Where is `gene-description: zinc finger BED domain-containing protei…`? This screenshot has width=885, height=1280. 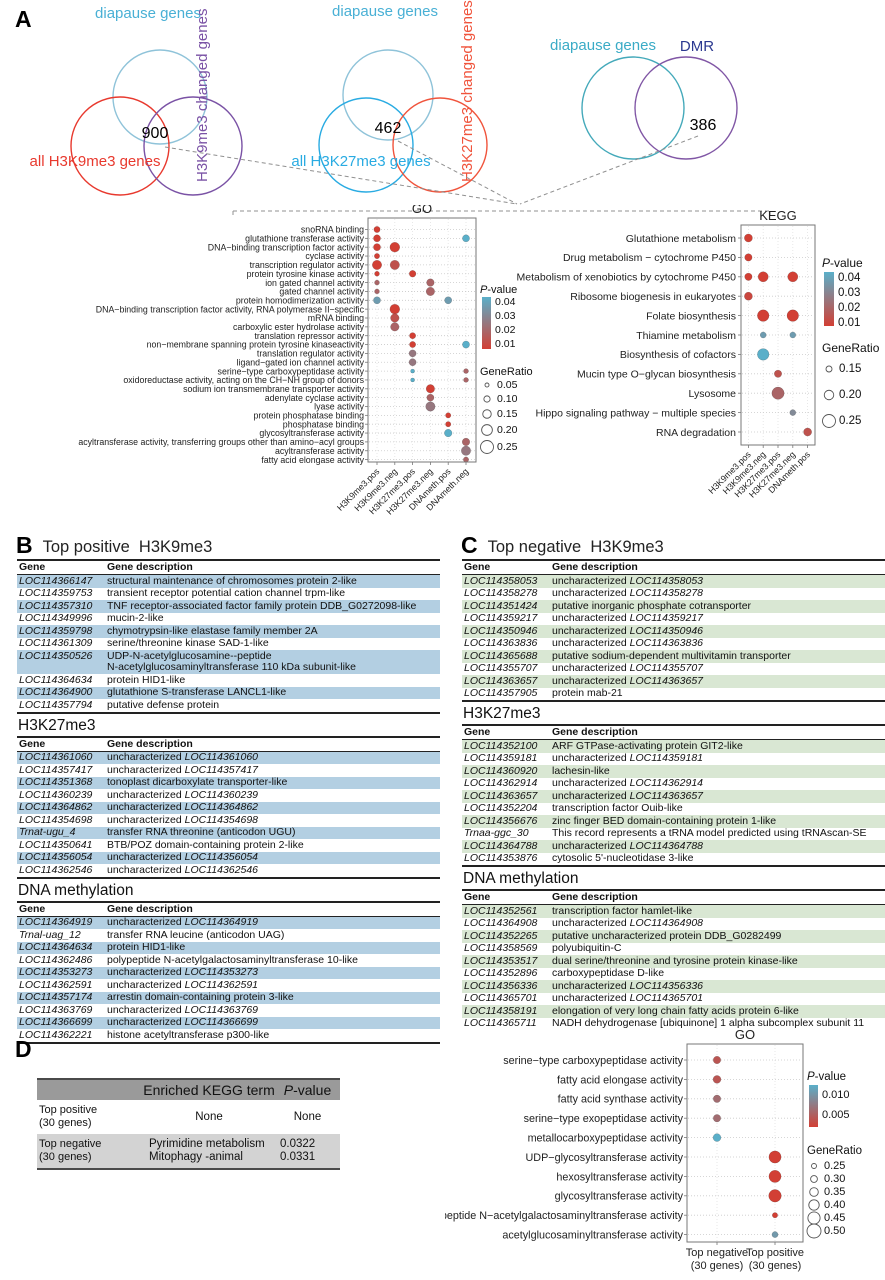 gene-description: zinc finger BED domain-containing protei… is located at coordinates (664, 820).